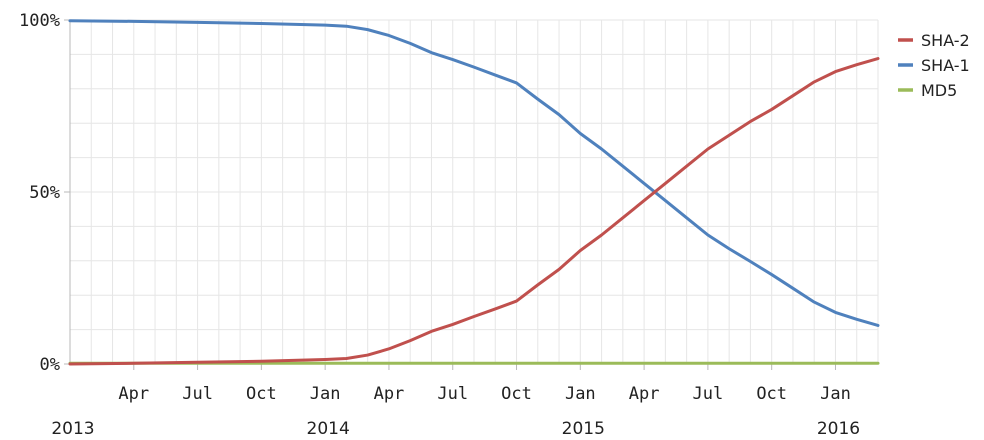 Image resolution: width=984 pixels, height=440 pixels. What do you see at coordinates (328, 429) in the screenshot?
I see `x-year-label: 2014` at bounding box center [328, 429].